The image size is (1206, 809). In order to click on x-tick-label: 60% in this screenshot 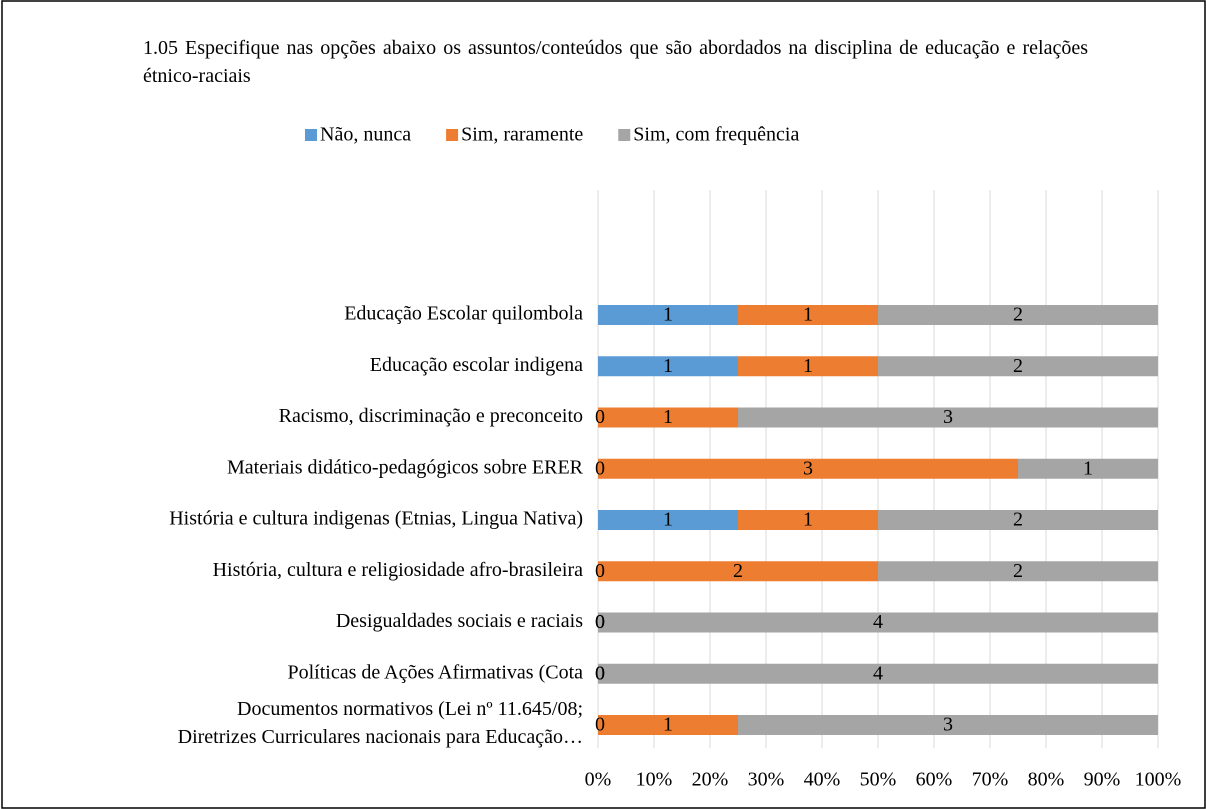, I will do `click(934, 780)`.